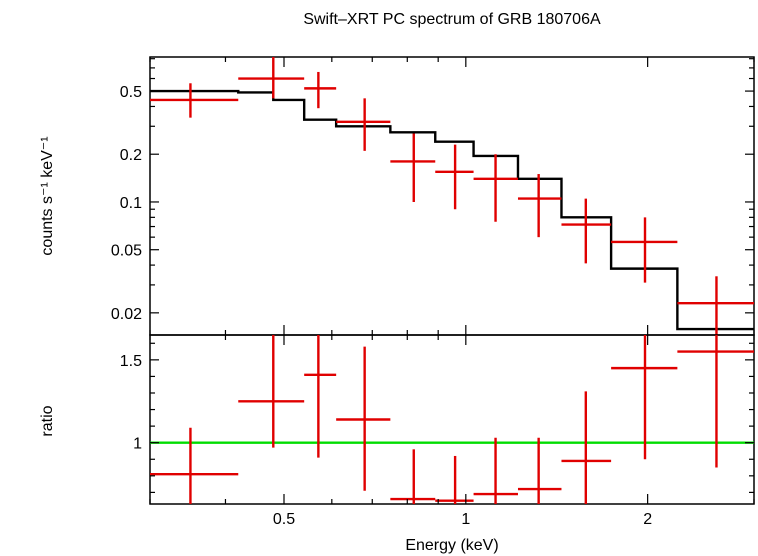  Describe the element at coordinates (131, 361) in the screenshot. I see `bottom-y-tick-label: 1.5` at that location.